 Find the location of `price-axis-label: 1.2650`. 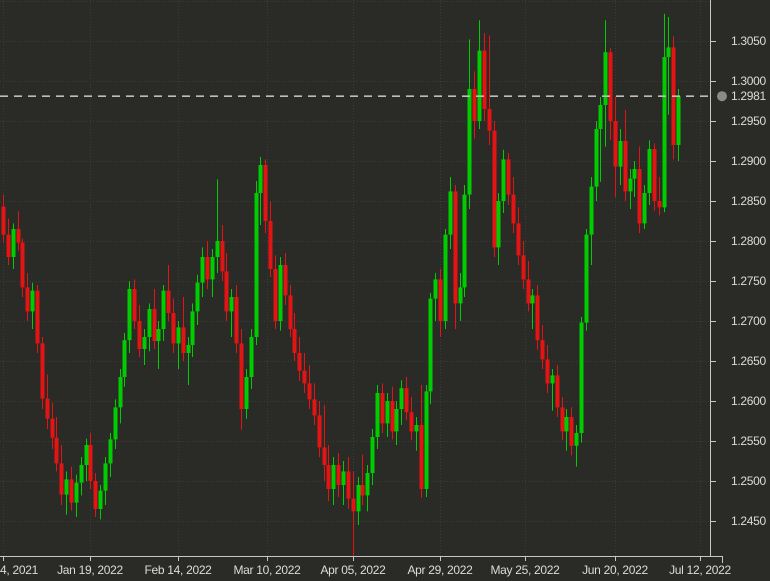

price-axis-label: 1.2650 is located at coordinates (748, 361).